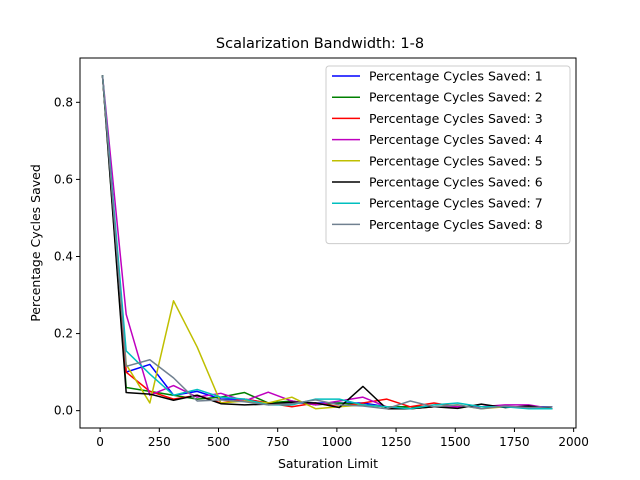 Image resolution: width=640 pixels, height=480 pixels. What do you see at coordinates (63, 411) in the screenshot?
I see `y-tick-label: 0.0` at bounding box center [63, 411].